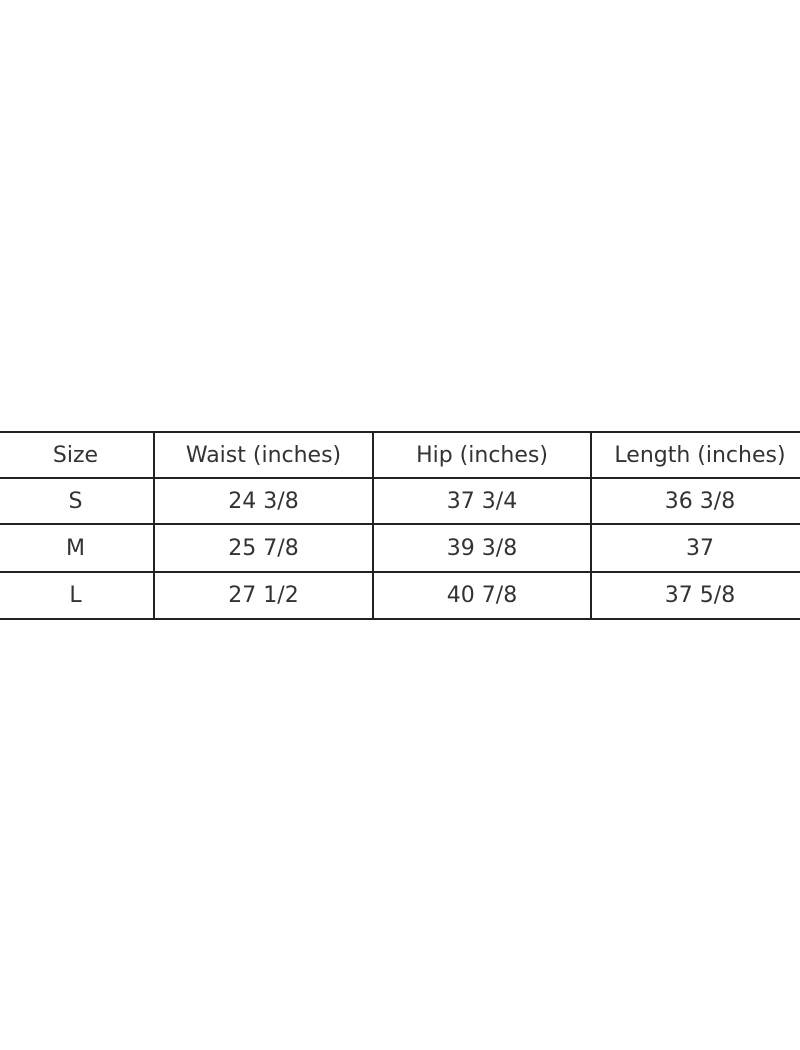  I want to click on cell-length: 37 5/8, so click(695, 595).